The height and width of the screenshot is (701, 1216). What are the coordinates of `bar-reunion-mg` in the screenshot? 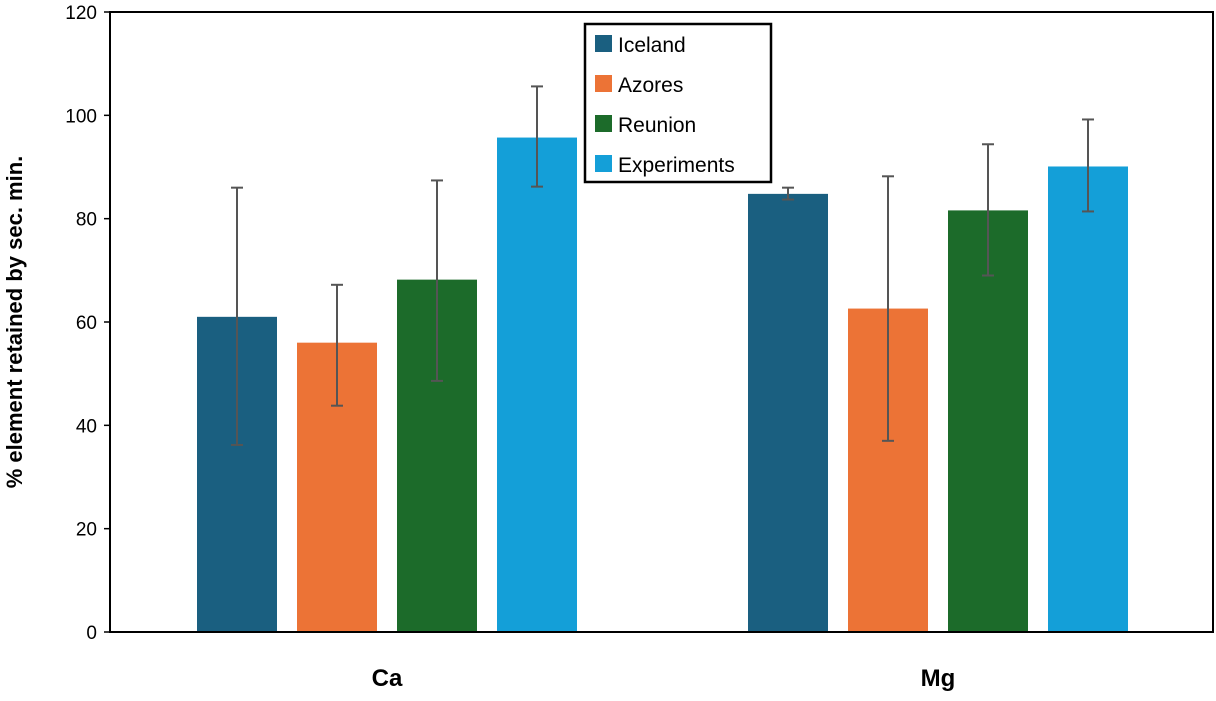 It's located at (988, 421).